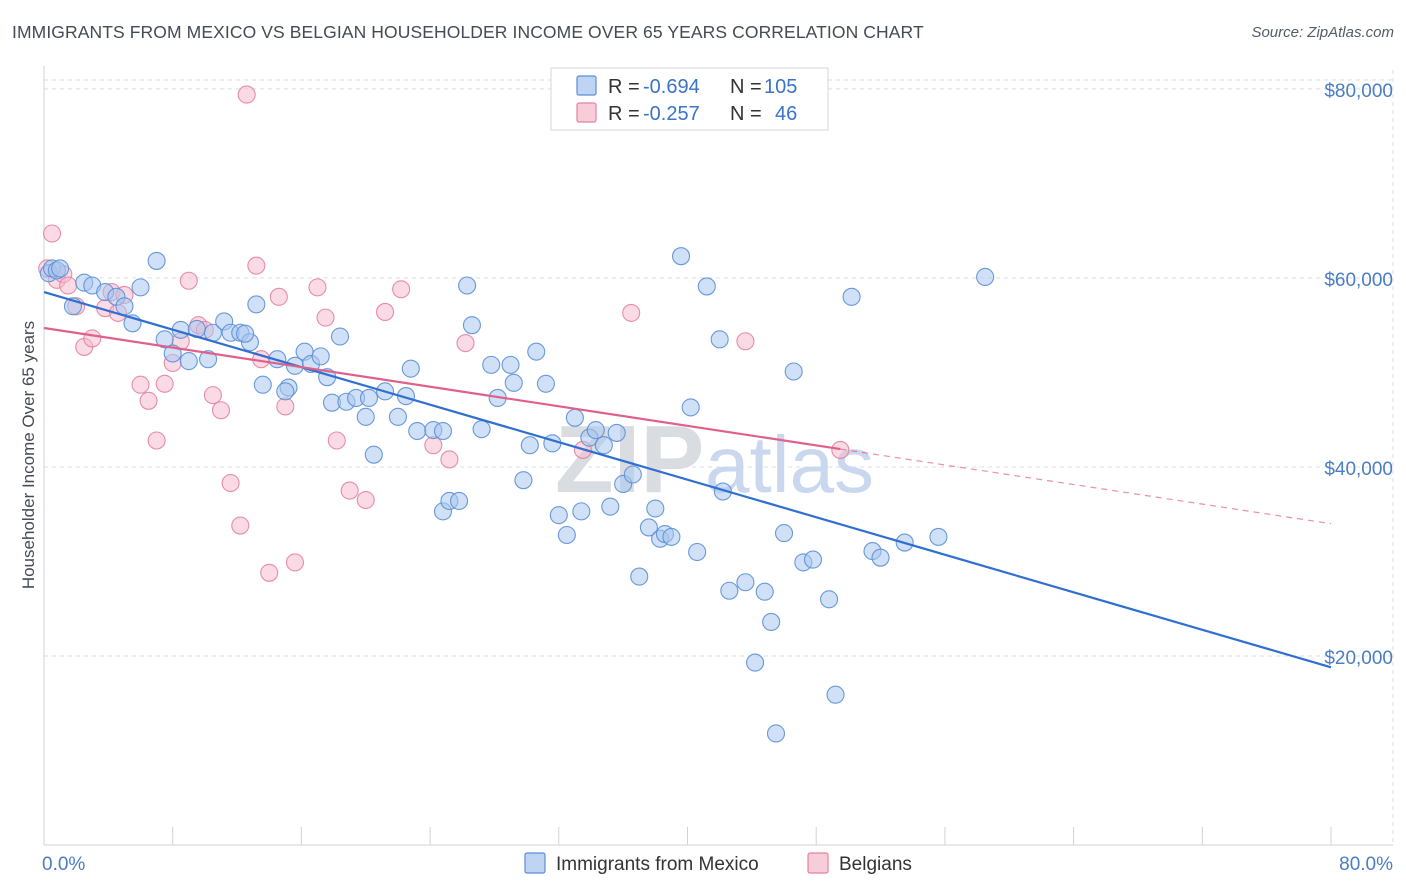 This screenshot has width=1406, height=892. Describe the element at coordinates (818, 863) in the screenshot. I see `bottom-legend-swatch-belgian` at that location.